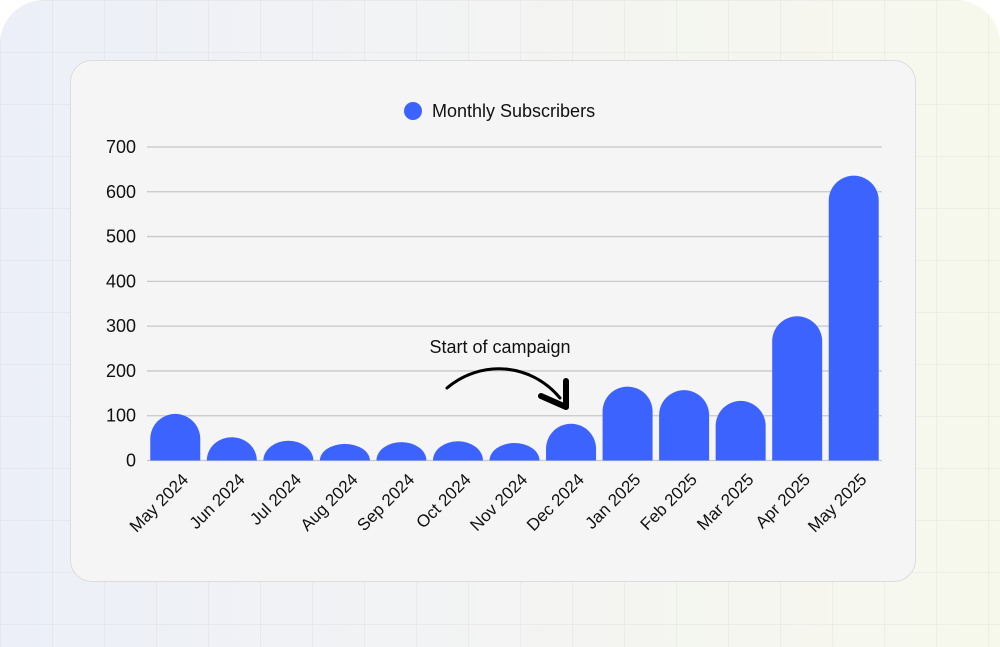 This screenshot has height=647, width=1000. What do you see at coordinates (740, 430) in the screenshot?
I see `bar-mar-2025` at bounding box center [740, 430].